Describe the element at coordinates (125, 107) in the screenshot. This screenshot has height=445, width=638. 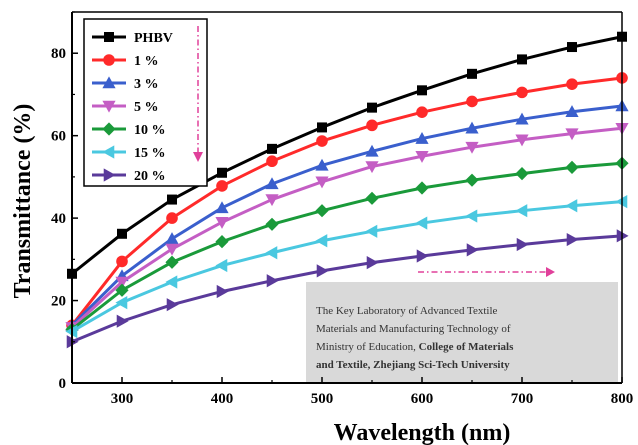
I see `legend-entry: 5 %` at that location.